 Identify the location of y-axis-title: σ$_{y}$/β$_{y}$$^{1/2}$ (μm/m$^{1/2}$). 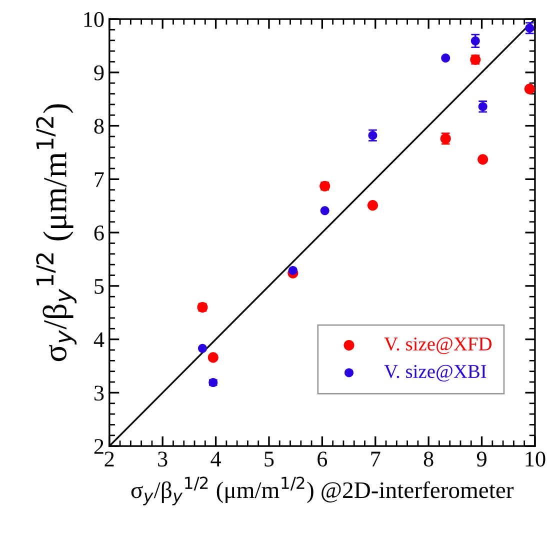
(56, 233).